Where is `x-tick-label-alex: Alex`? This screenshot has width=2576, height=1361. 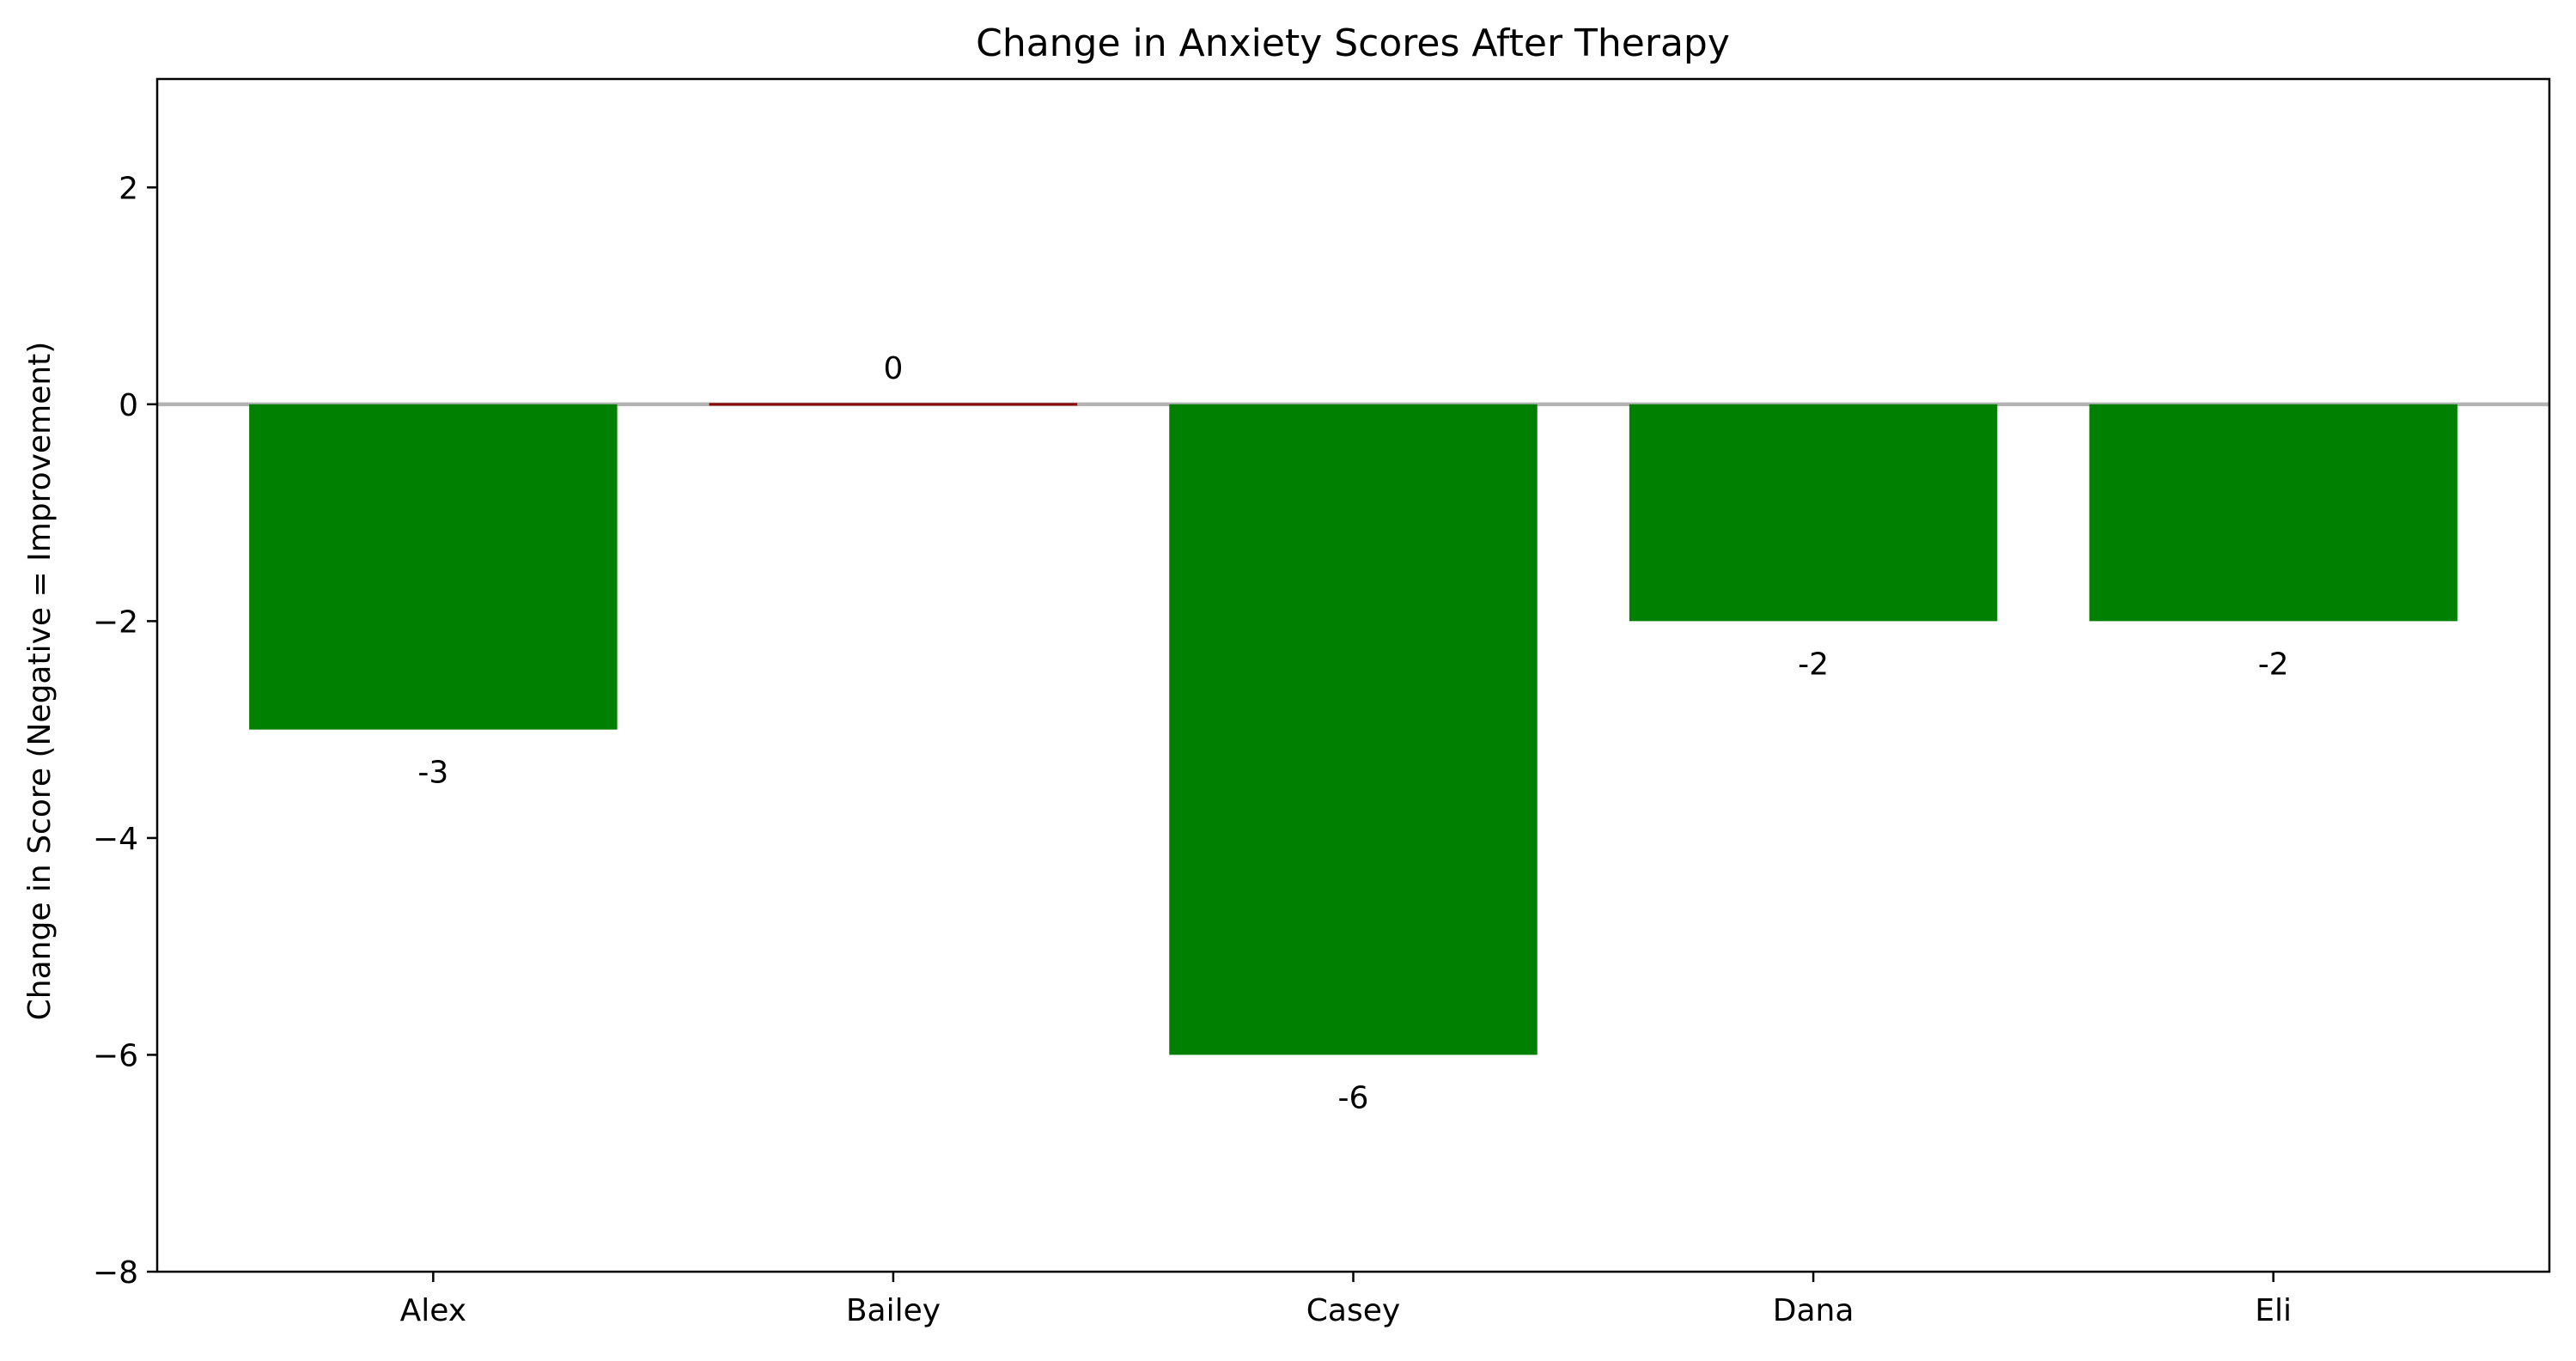
x-tick-label-alex: Alex is located at coordinates (433, 1310).